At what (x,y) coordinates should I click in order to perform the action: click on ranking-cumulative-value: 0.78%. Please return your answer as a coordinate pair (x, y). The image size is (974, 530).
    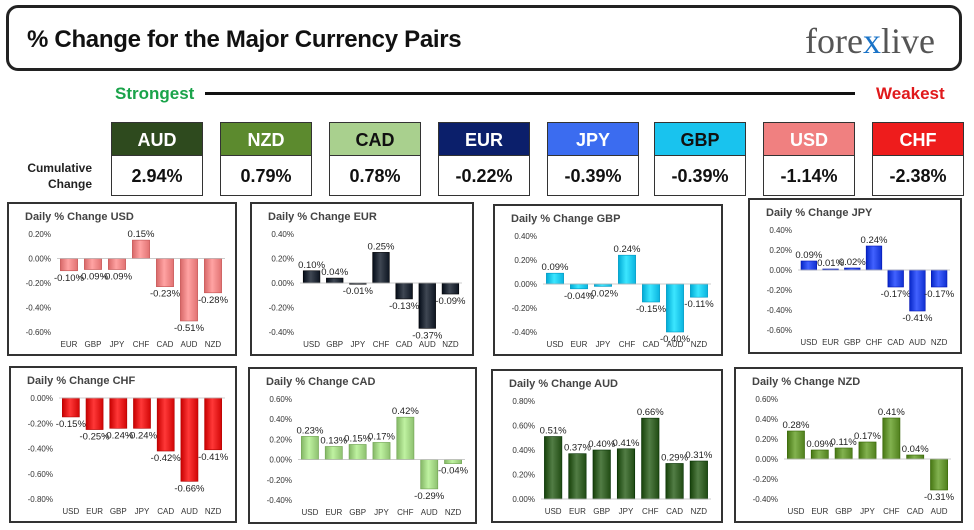
    Looking at the image, I should click on (375, 176).